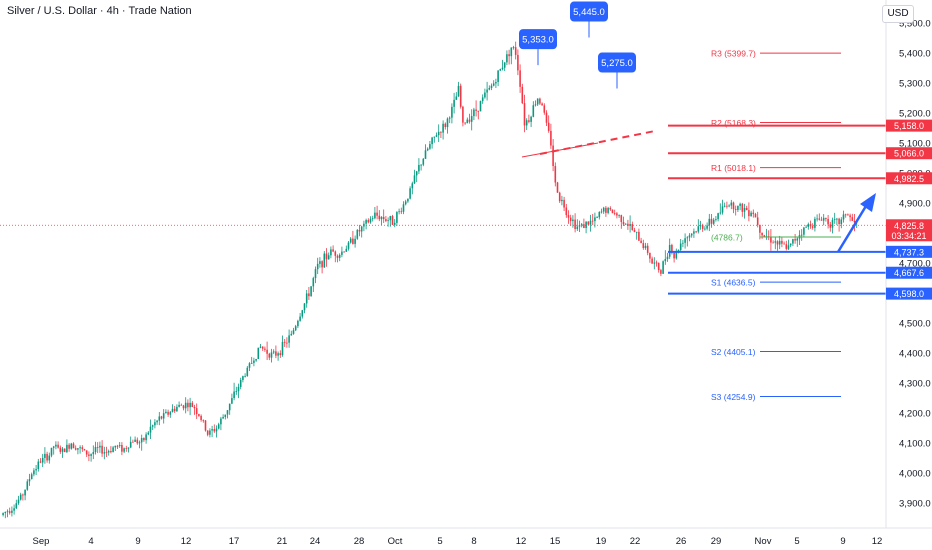 The image size is (932, 550). Describe the element at coordinates (716, 541) in the screenshot. I see `x-tick-label: 29` at that location.